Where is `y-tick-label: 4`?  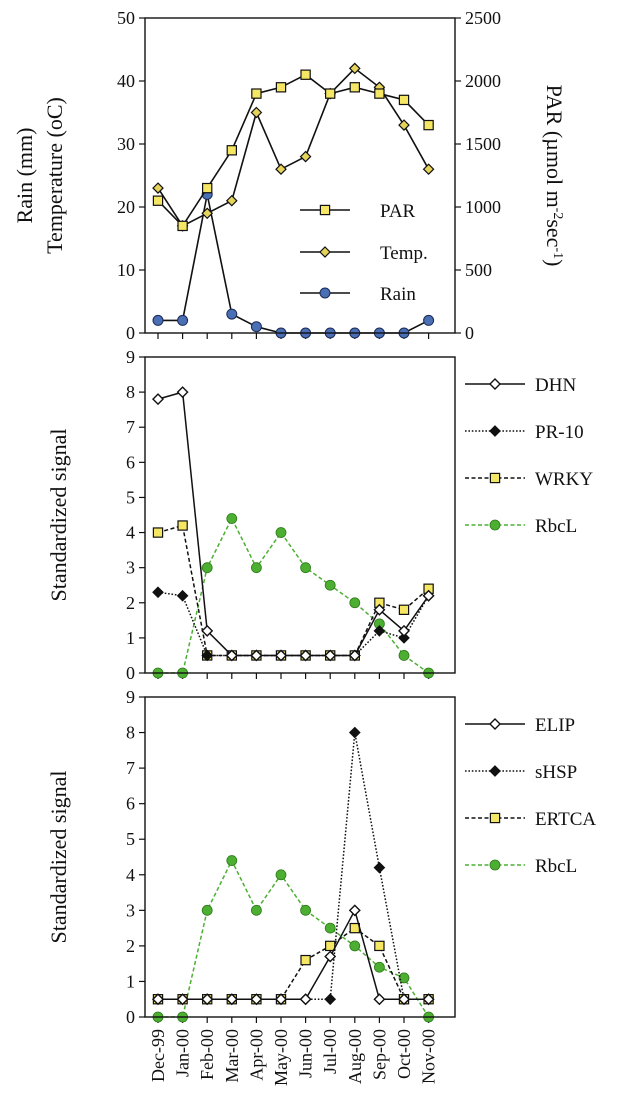 y-tick-label: 4 is located at coordinates (130, 533).